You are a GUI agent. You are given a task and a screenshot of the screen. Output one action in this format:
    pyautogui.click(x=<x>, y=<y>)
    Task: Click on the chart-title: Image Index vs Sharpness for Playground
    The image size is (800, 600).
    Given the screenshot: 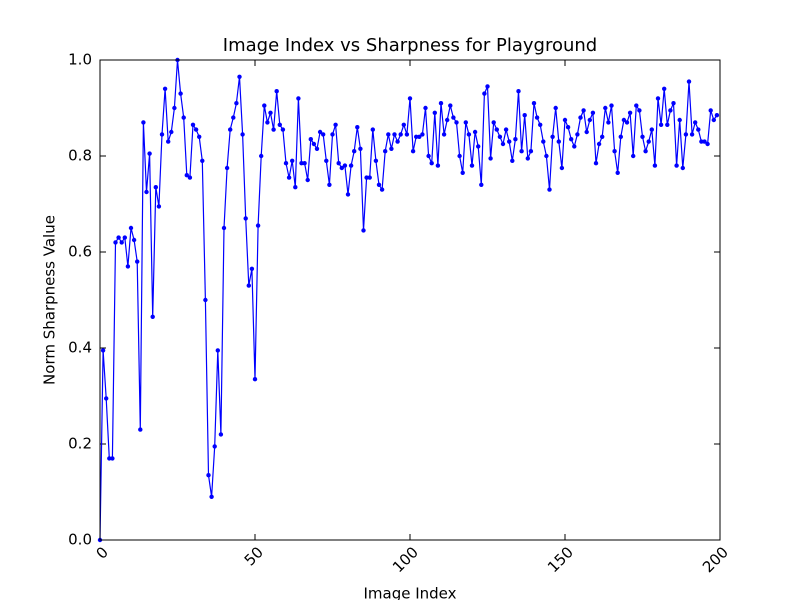 What is the action you would take?
    pyautogui.click(x=410, y=45)
    